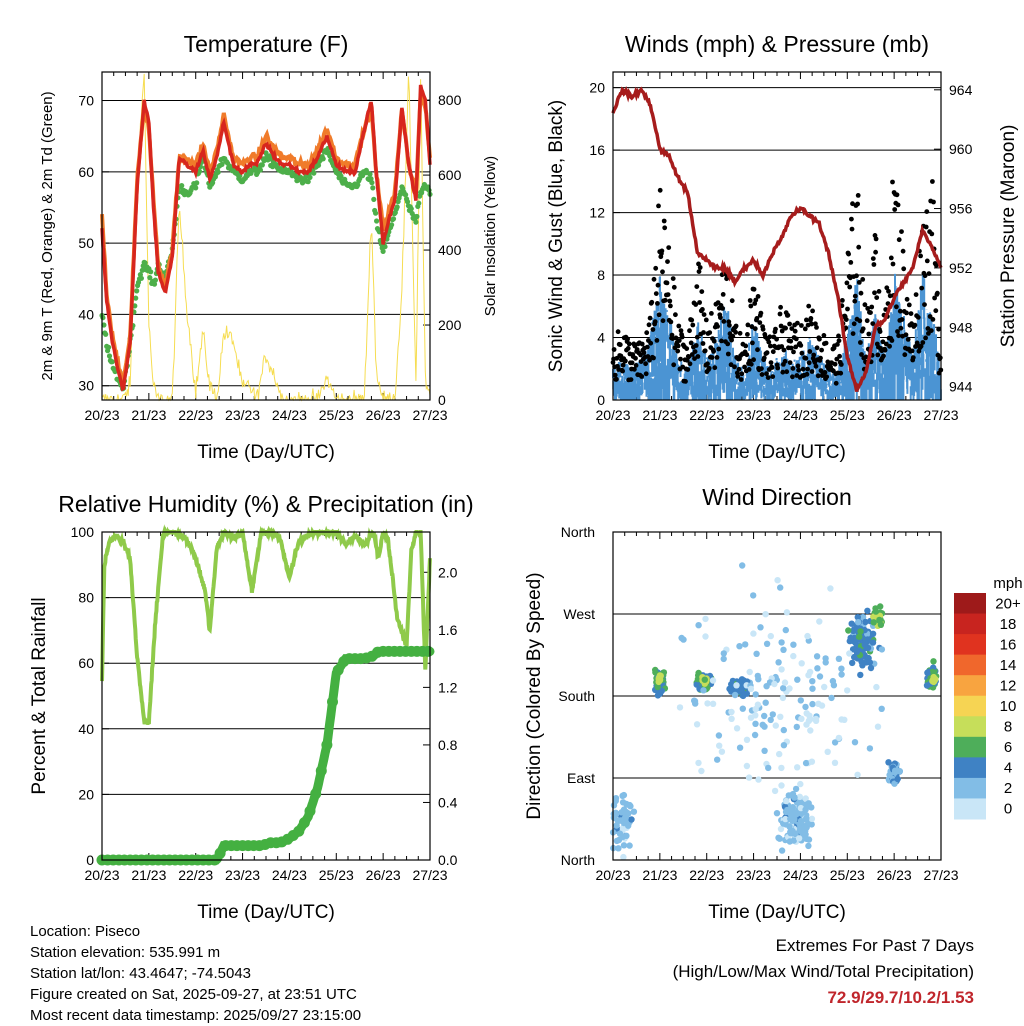  What do you see at coordinates (1008, 624) in the screenshot?
I see `legend-label: 18` at bounding box center [1008, 624].